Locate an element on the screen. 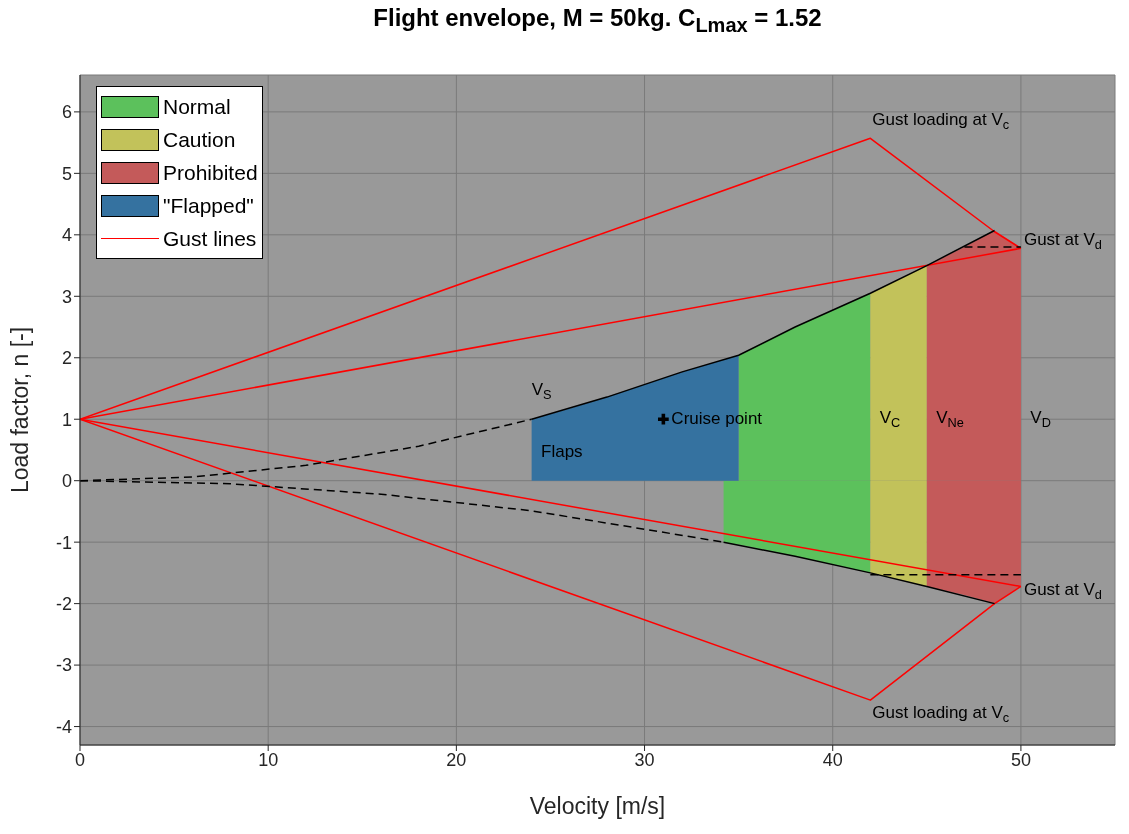 This screenshot has width=1129, height=834. y-tick-label: 4 is located at coordinates (66, 235).